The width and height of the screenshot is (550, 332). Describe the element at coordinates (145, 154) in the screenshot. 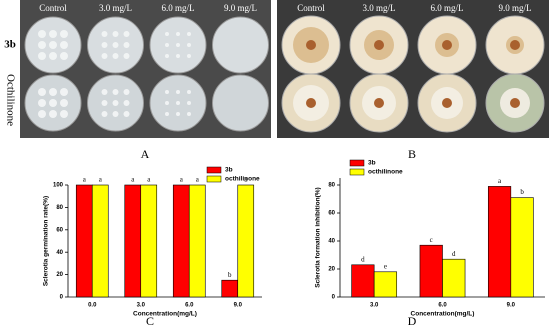

I see `panel-label: A` at that location.